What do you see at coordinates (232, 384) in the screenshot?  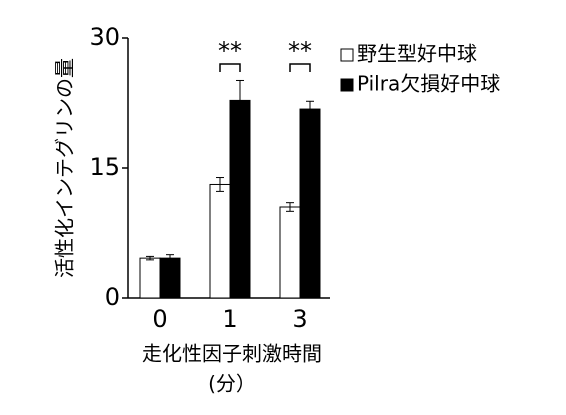 I see `x-axis-label: (分）` at bounding box center [232, 384].